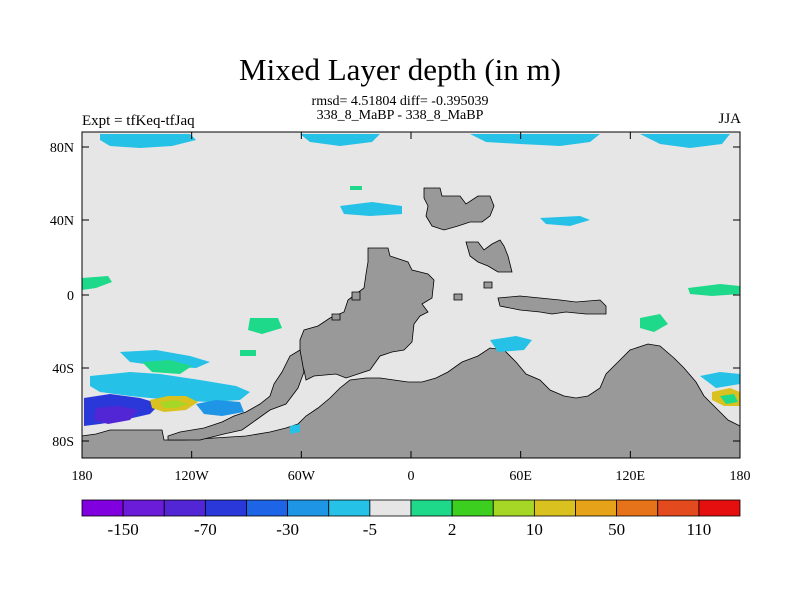 The width and height of the screenshot is (800, 600). What do you see at coordinates (534, 529) in the screenshot?
I see `colorbar-label: 10` at bounding box center [534, 529].